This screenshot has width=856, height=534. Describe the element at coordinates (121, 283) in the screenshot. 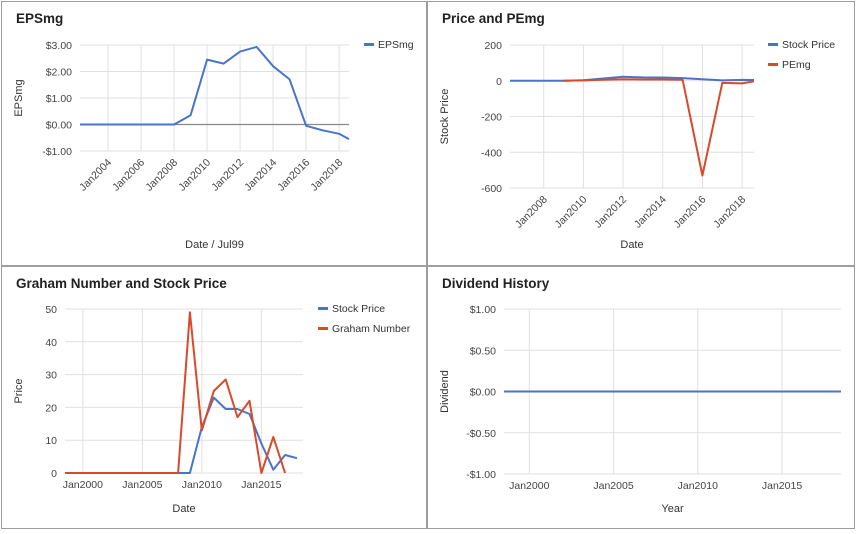

I see `chart-title: Graham Number and Stock Price` at that location.